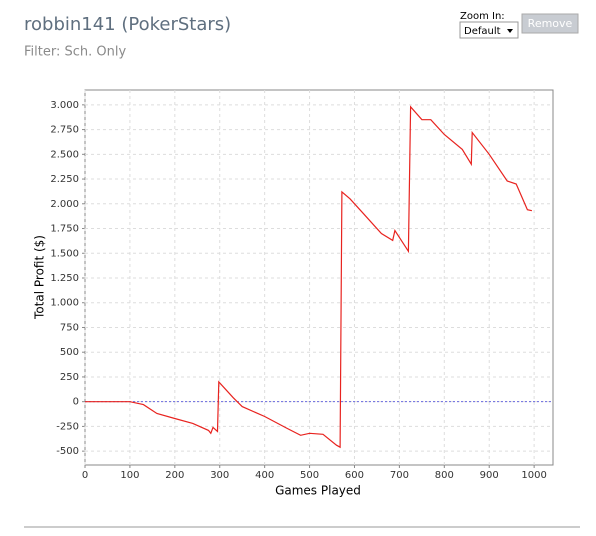  Describe the element at coordinates (127, 24) in the screenshot. I see `title: robbin141 (PokerStars)` at that location.